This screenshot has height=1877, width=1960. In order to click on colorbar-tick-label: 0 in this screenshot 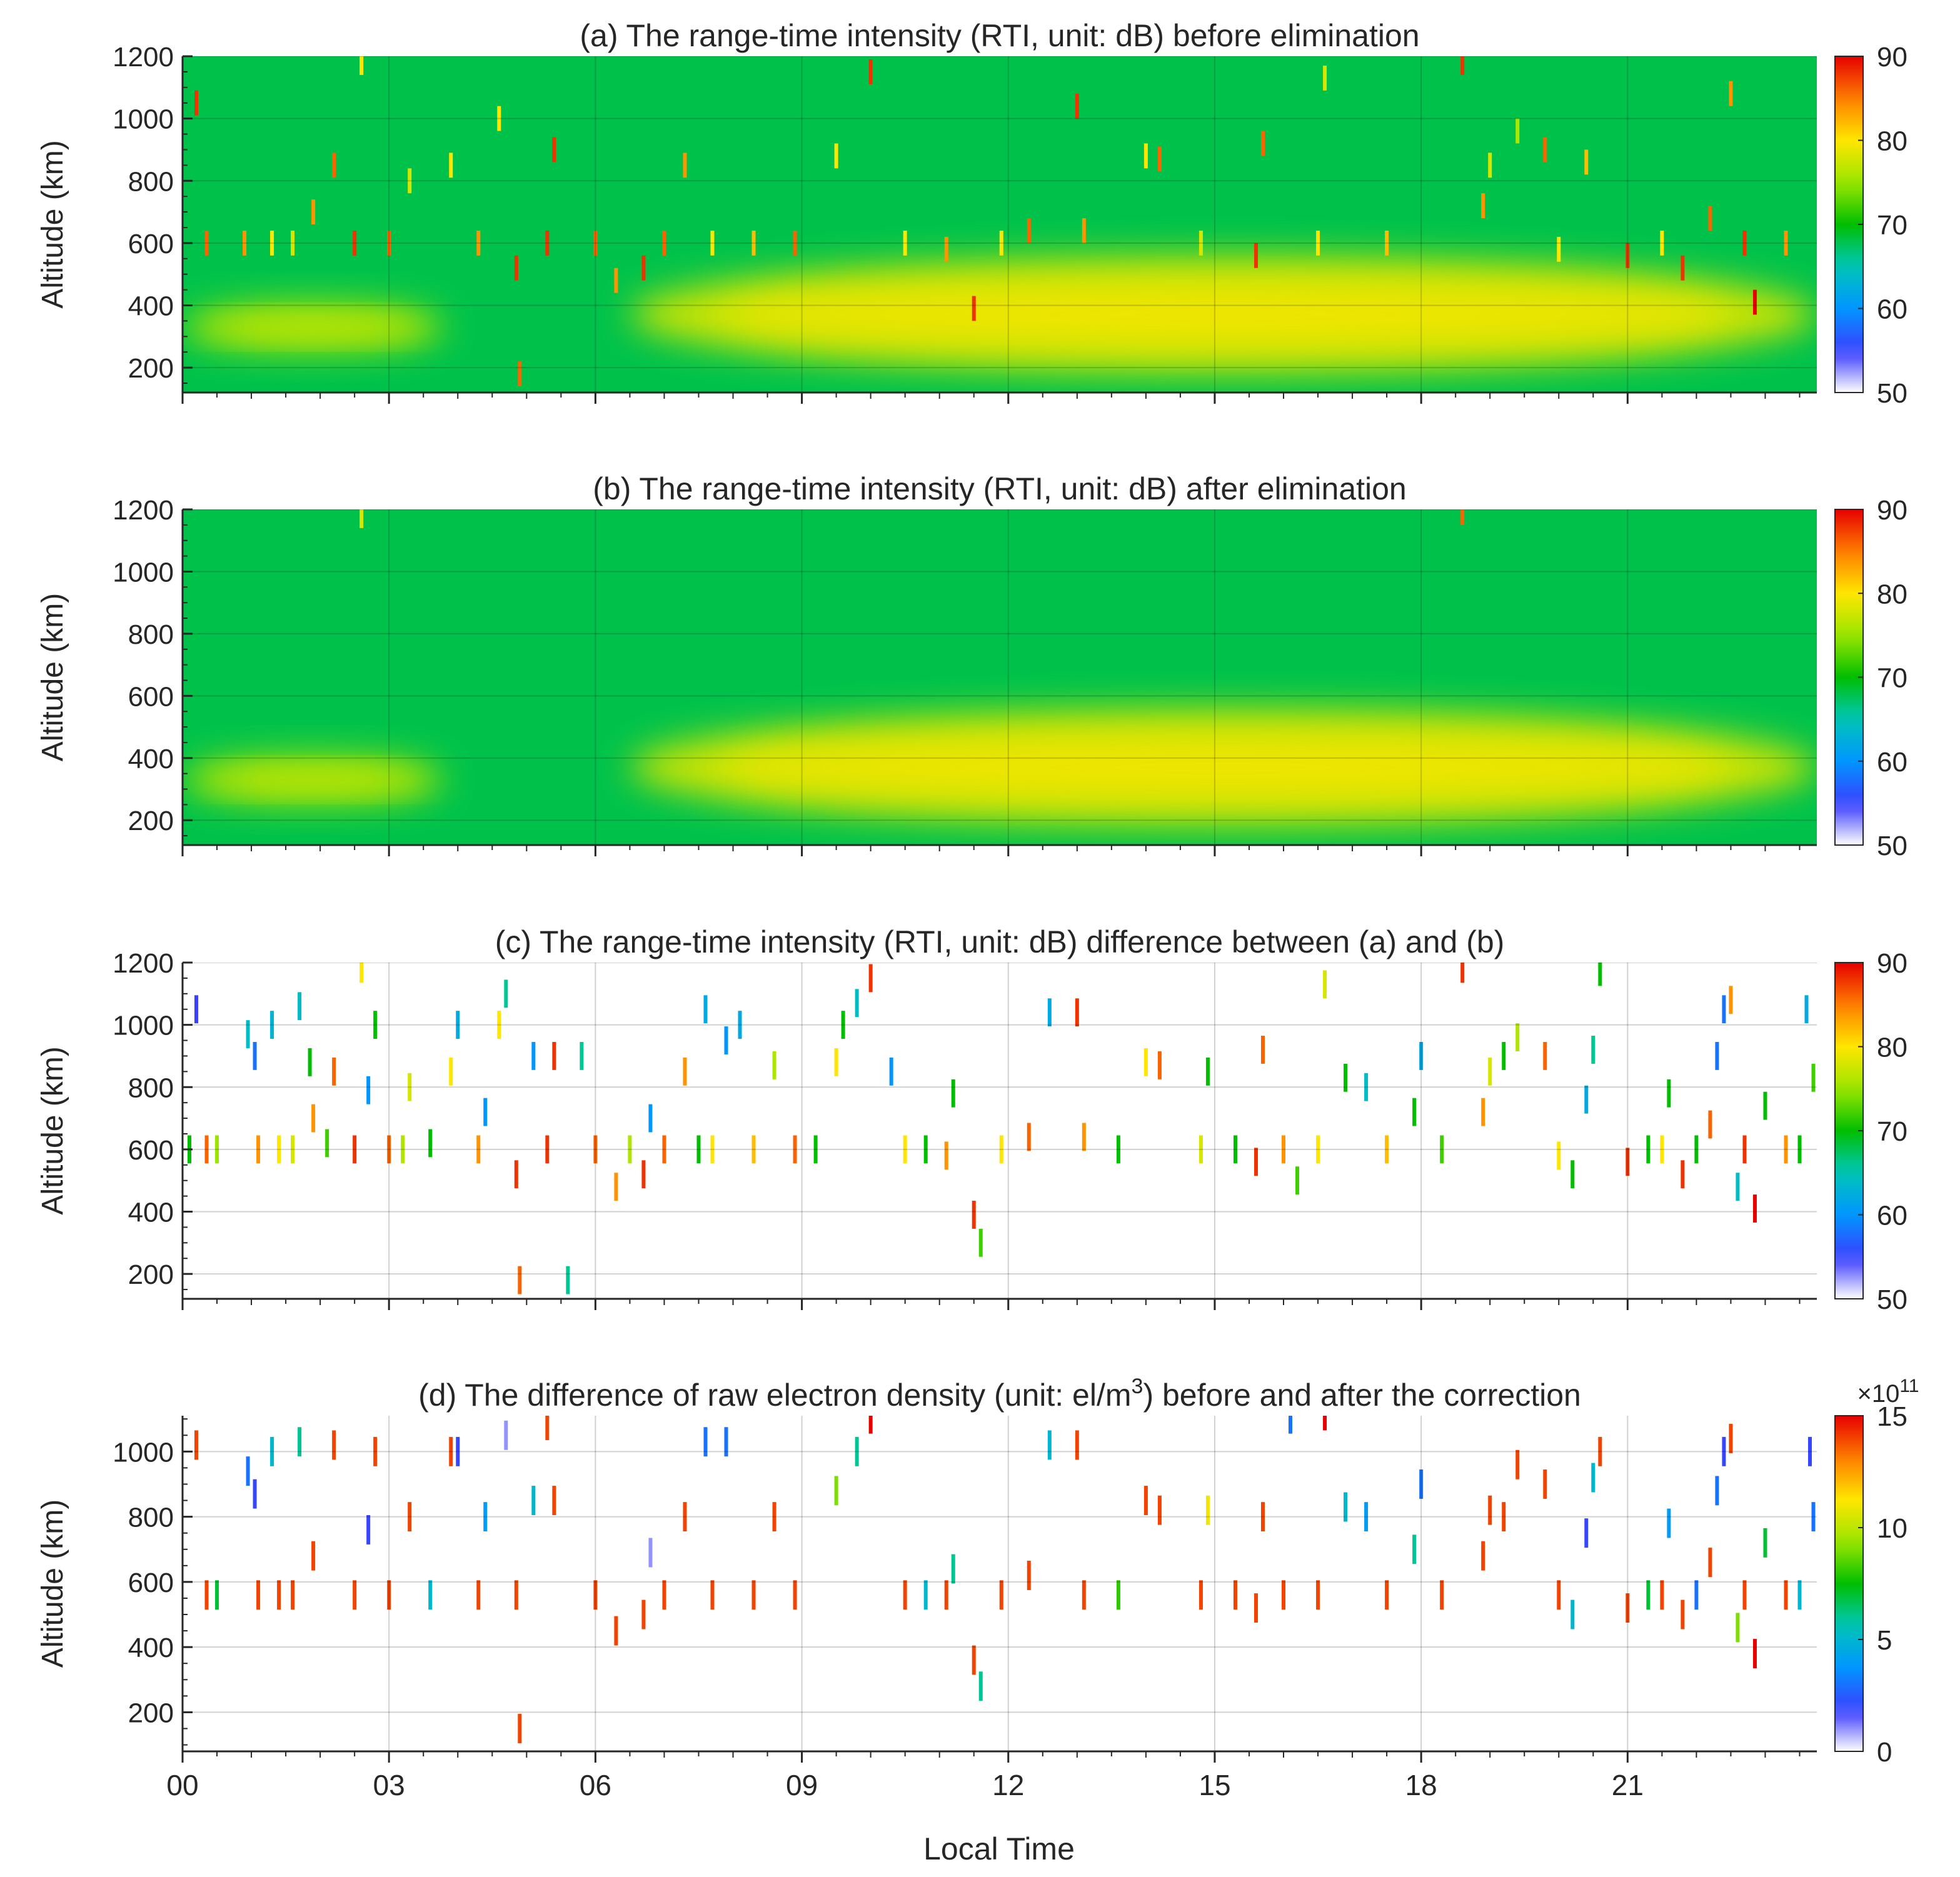, I will do `click(1884, 1752)`.